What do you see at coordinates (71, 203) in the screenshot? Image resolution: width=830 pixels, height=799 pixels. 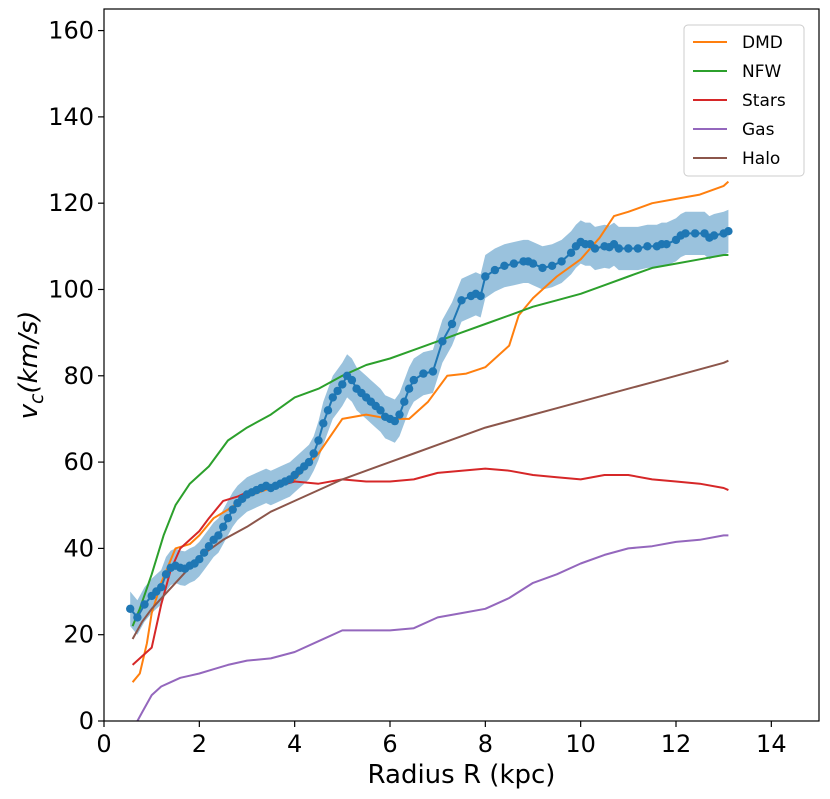 I see `y-tick-label: 120` at bounding box center [71, 203].